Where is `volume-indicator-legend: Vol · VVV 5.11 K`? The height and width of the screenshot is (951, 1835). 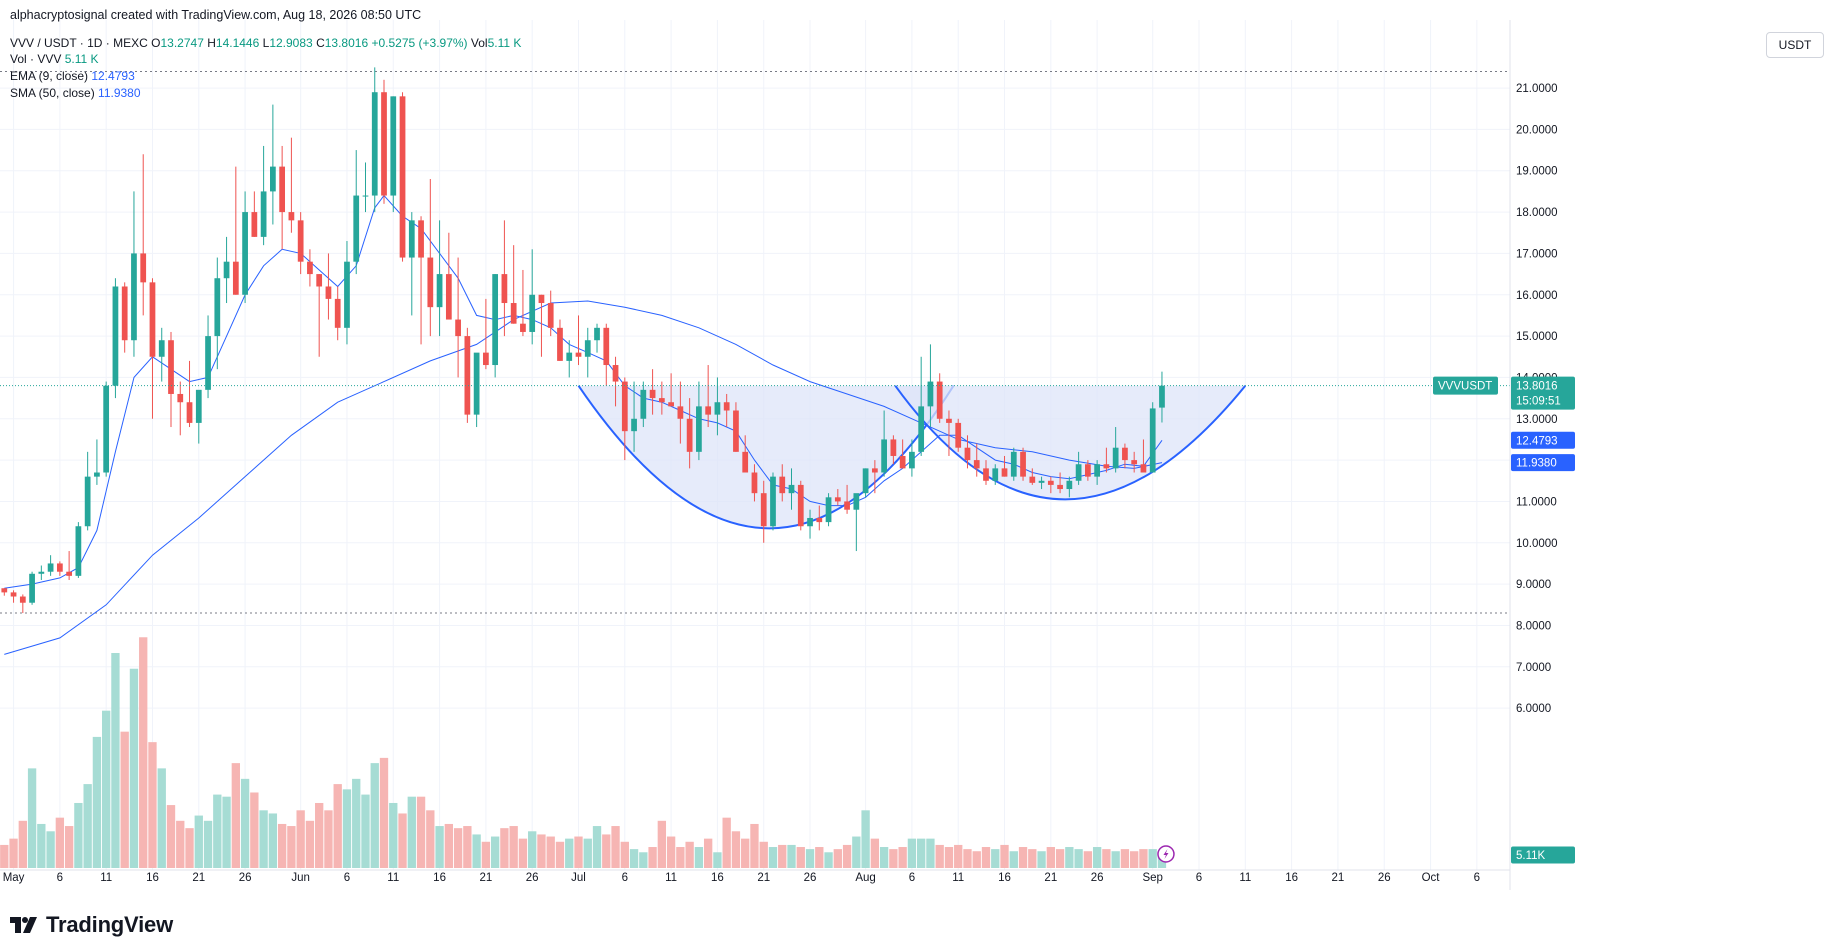 volume-indicator-legend: Vol · VVV 5.11 K is located at coordinates (54, 59).